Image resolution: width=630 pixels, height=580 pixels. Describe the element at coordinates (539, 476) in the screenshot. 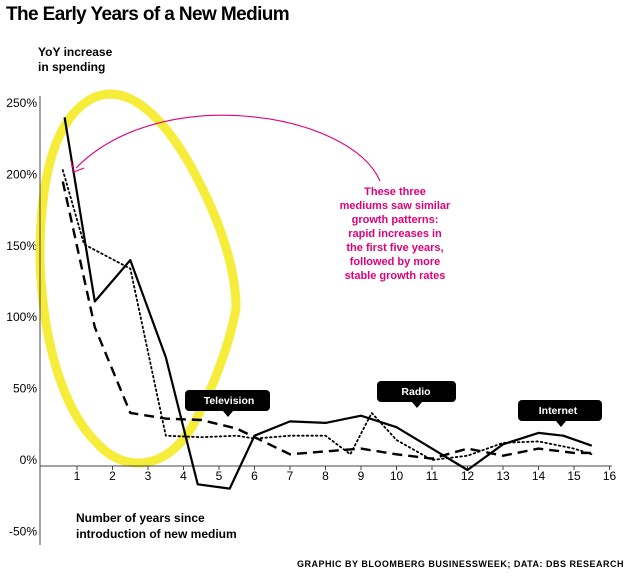

I see `x-tick-label: 14` at that location.